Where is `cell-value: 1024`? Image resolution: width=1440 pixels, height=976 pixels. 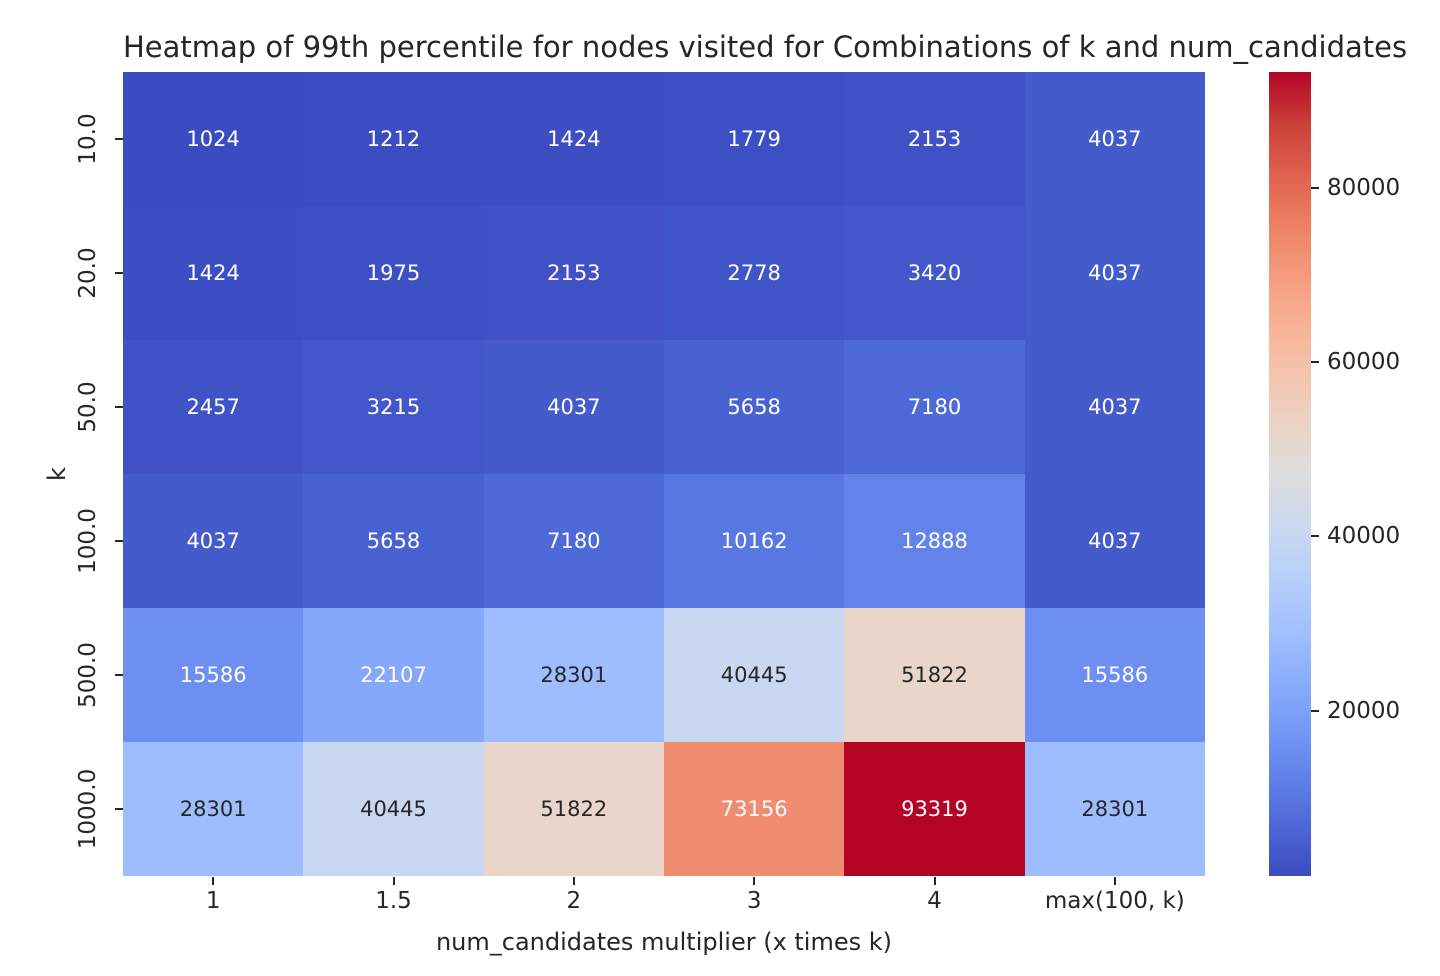
cell-value: 1024 is located at coordinates (213, 139).